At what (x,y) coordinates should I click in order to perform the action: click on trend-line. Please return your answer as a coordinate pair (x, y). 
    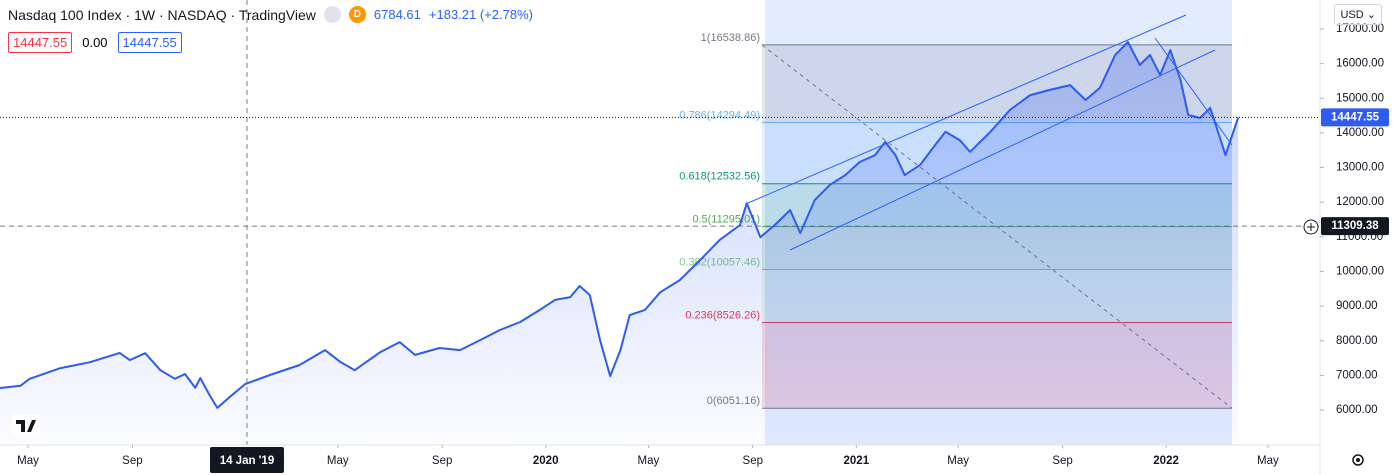
    Looking at the image, I should click on (1193, 91).